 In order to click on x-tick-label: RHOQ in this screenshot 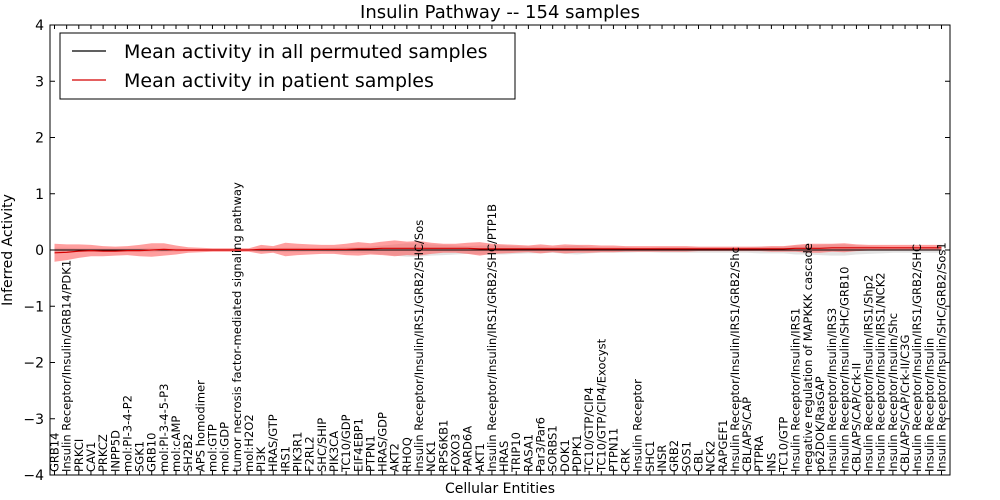, I will do `click(407, 454)`.